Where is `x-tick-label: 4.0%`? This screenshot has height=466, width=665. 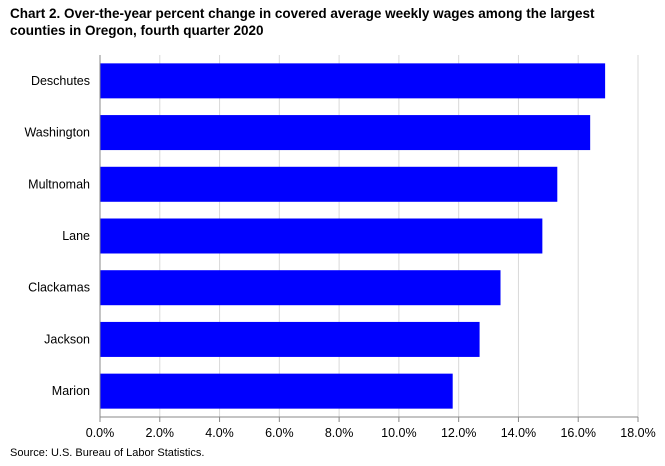
x-tick-label: 4.0% is located at coordinates (219, 433).